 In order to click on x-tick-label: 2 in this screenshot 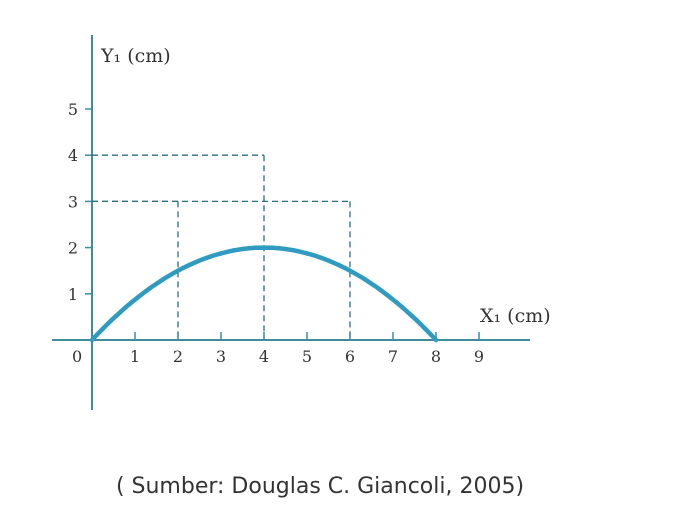, I will do `click(178, 356)`.